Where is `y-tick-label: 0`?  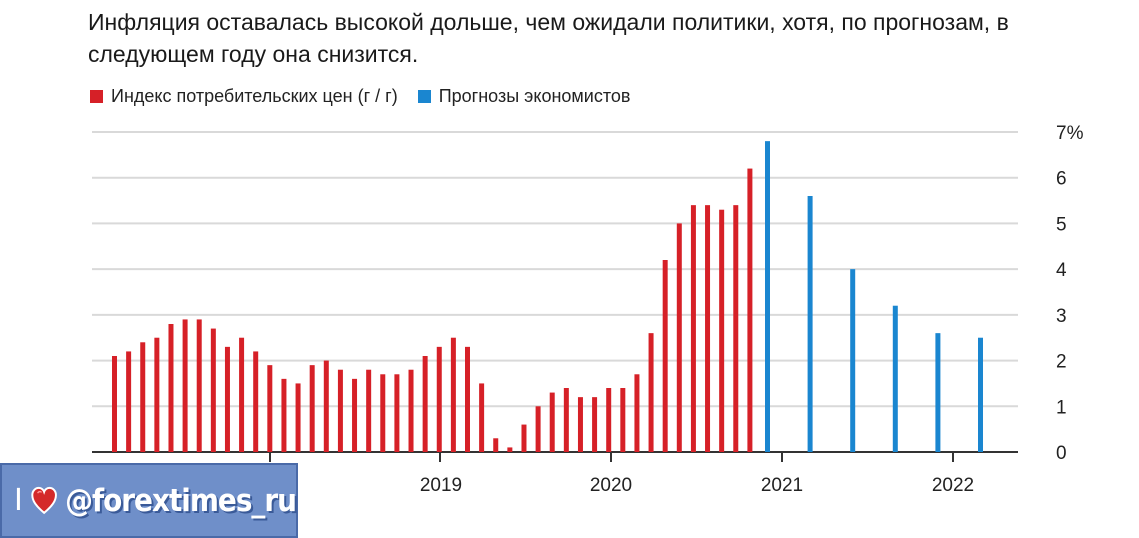
y-tick-label: 0 is located at coordinates (1061, 453).